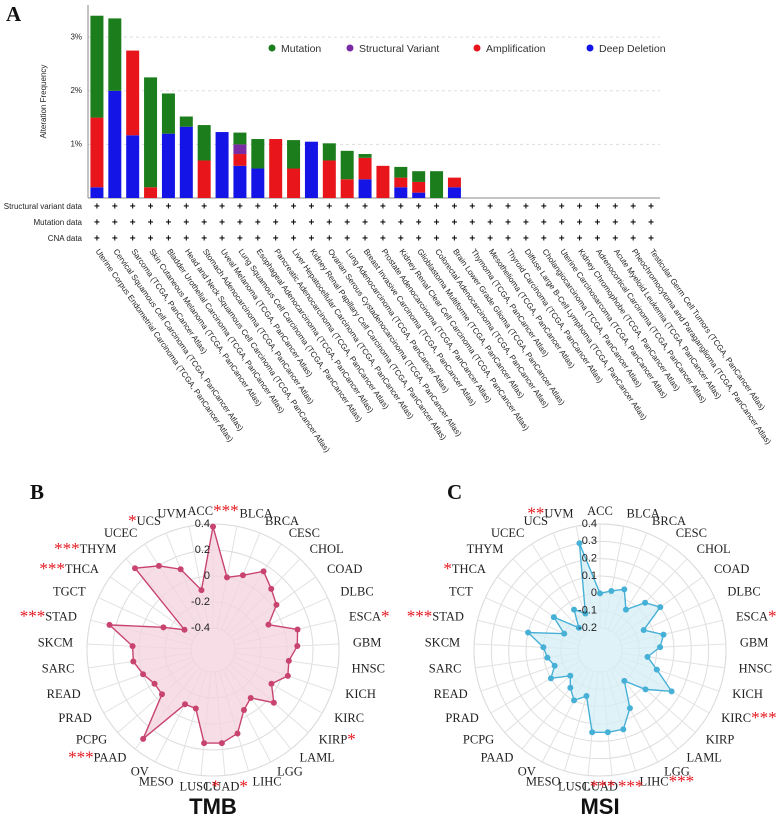 The image size is (783, 825). What do you see at coordinates (589, 576) in the screenshot?
I see `r-tick-label: 0.1` at bounding box center [589, 576].